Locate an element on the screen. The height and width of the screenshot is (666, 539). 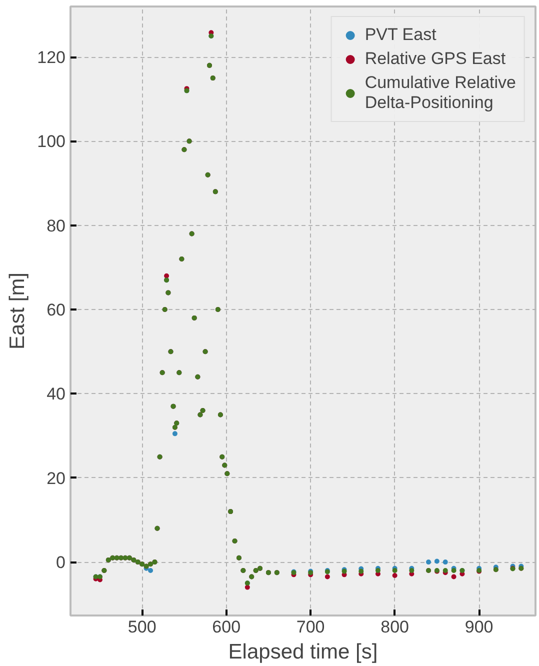
x-axis-title: Elapsed time [s] is located at coordinates (303, 652).